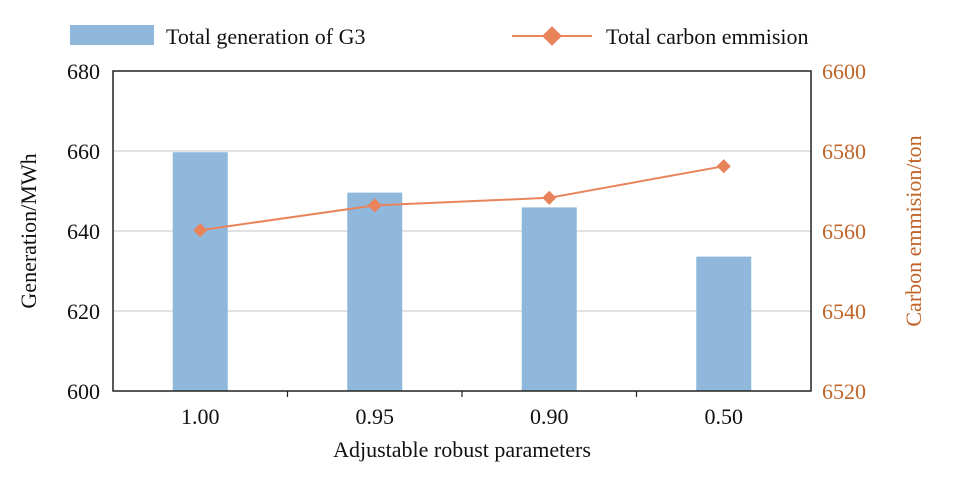 The image size is (954, 491). I want to click on y-tick-left: 680, so click(83, 71).